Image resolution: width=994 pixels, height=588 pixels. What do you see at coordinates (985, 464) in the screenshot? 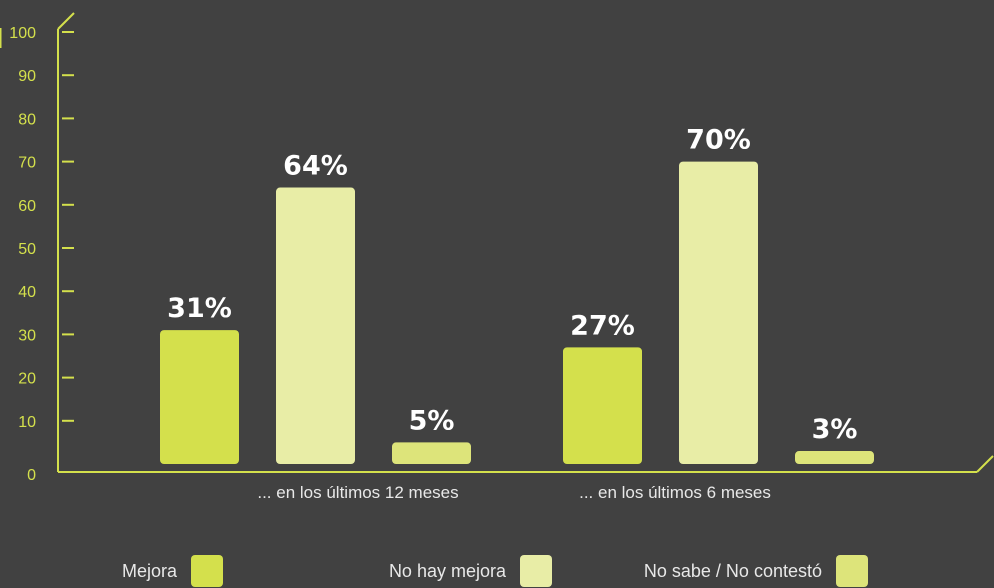
I see `x-axis-end` at bounding box center [985, 464].